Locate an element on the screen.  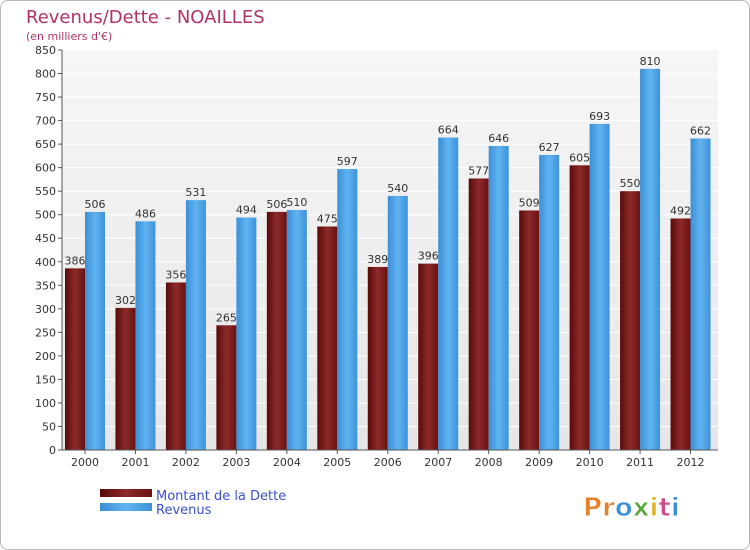
y-tick-label: 150 is located at coordinates (45, 379).